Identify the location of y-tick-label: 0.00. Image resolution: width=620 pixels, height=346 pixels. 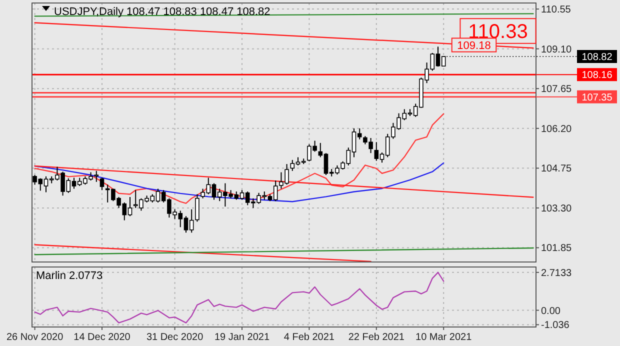
(551, 311).